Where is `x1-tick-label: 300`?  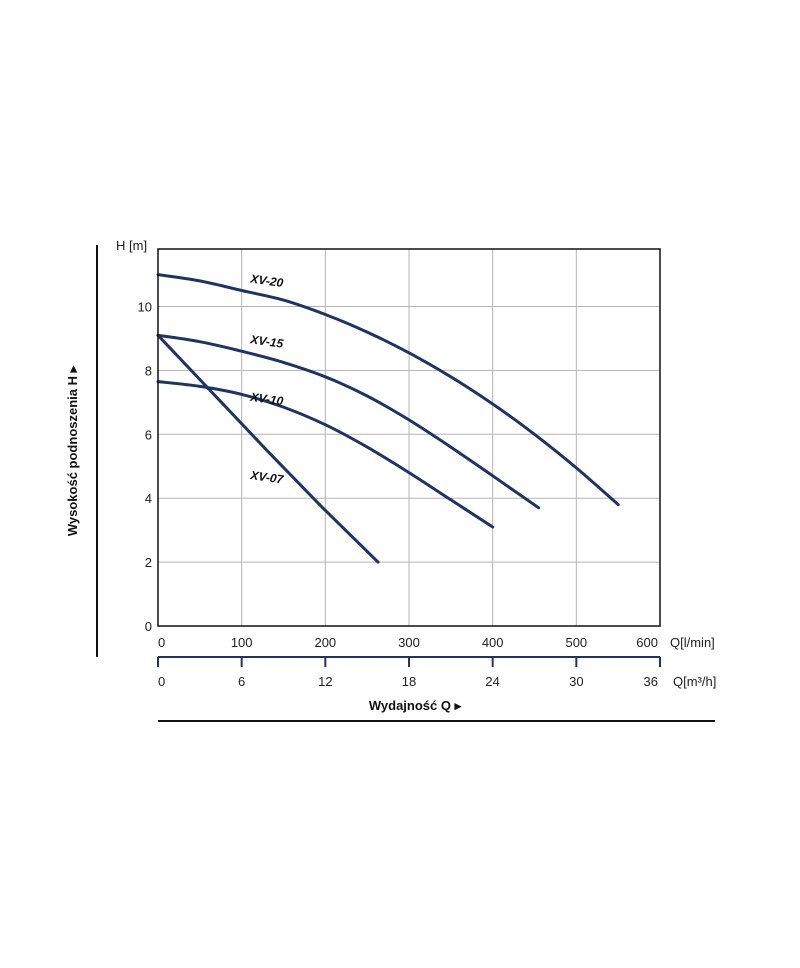 x1-tick-label: 300 is located at coordinates (409, 642).